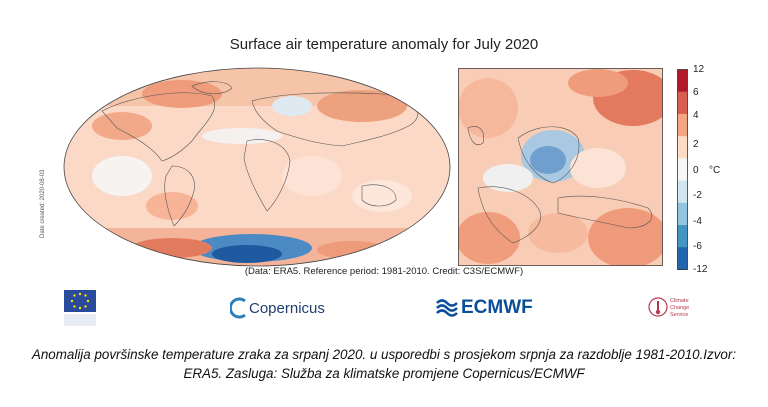  I want to click on copernicus-c-icon, so click(238, 308).